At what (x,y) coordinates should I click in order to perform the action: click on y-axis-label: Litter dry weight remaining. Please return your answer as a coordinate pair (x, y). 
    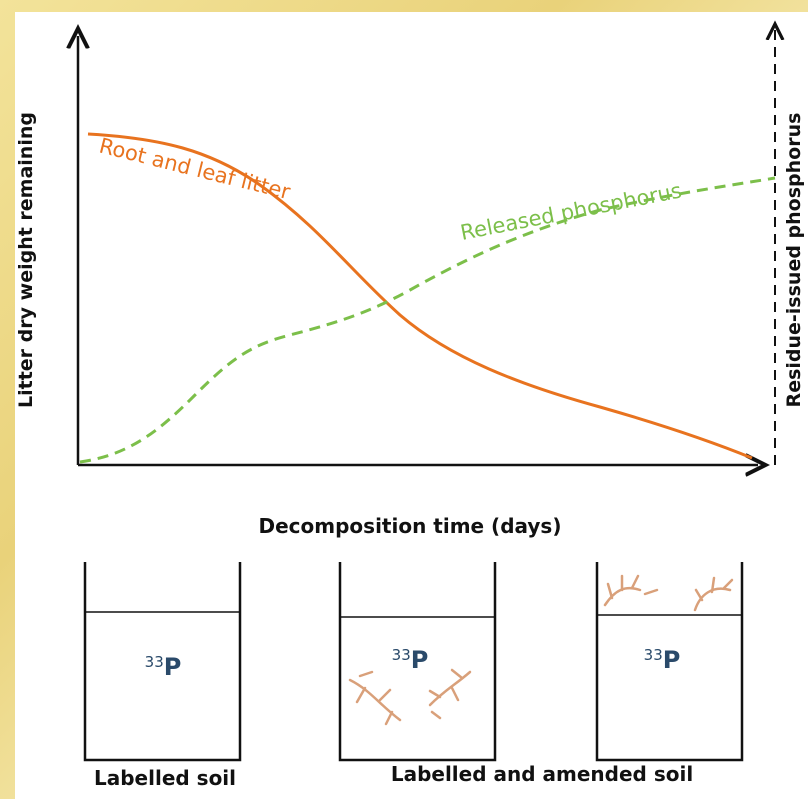
    Looking at the image, I should click on (26, 260).